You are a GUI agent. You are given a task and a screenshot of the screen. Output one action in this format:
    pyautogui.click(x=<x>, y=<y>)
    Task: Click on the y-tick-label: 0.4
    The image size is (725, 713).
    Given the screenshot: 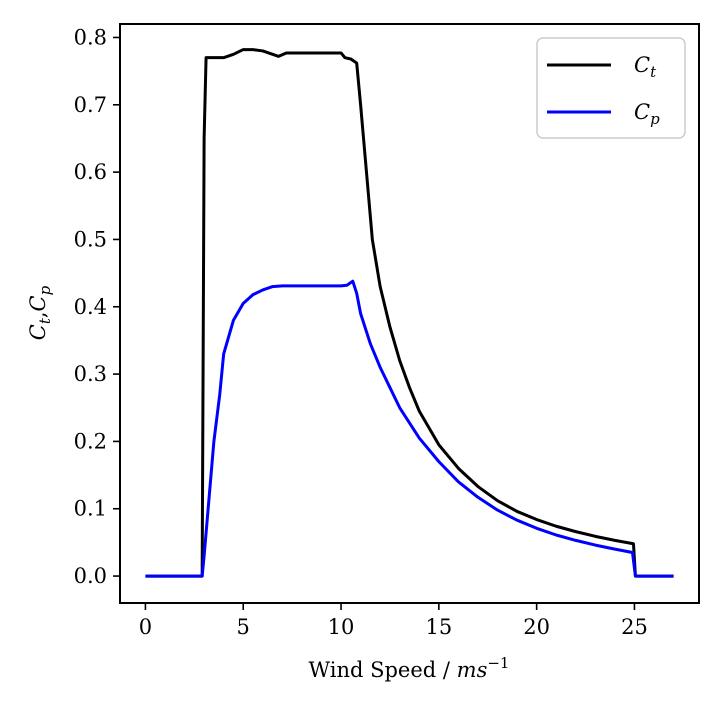 What is the action you would take?
    pyautogui.click(x=90, y=307)
    